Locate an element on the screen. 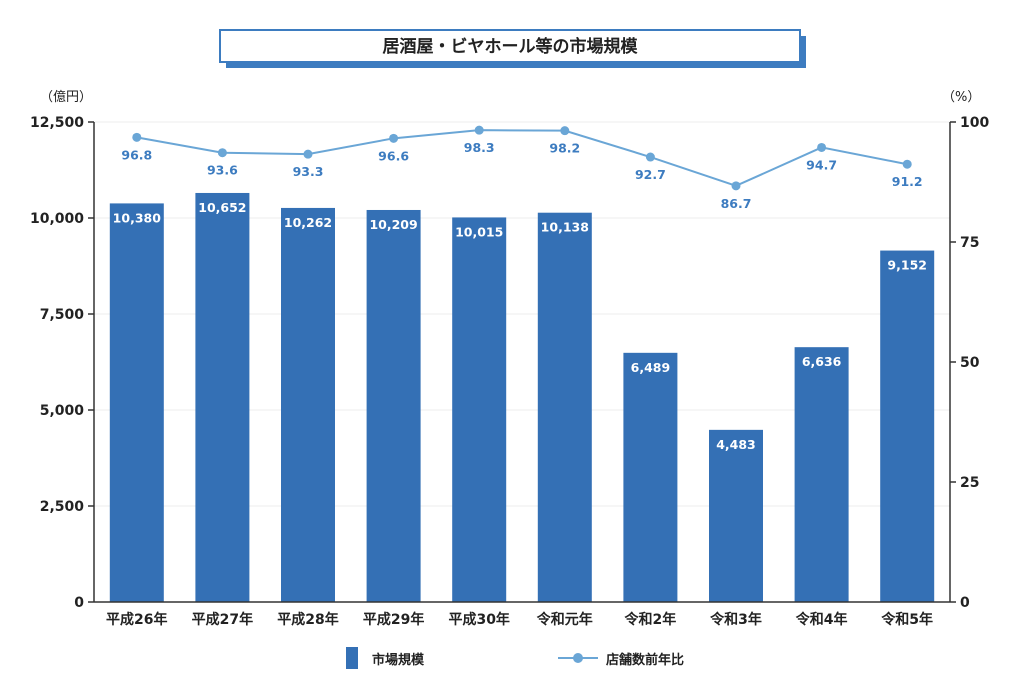 The height and width of the screenshot is (690, 1024). line-value-label: 96.8 is located at coordinates (136, 154).